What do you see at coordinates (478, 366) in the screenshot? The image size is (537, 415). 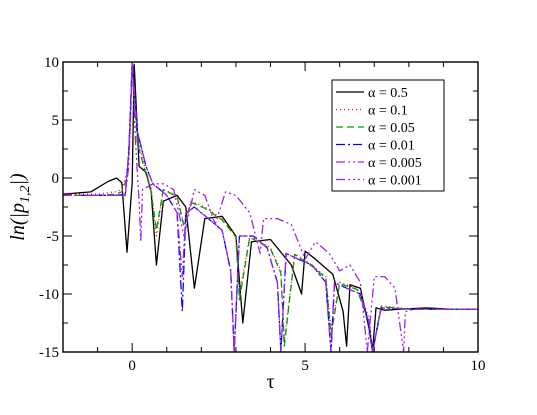 I see `x-tick-label: 10` at bounding box center [478, 366].